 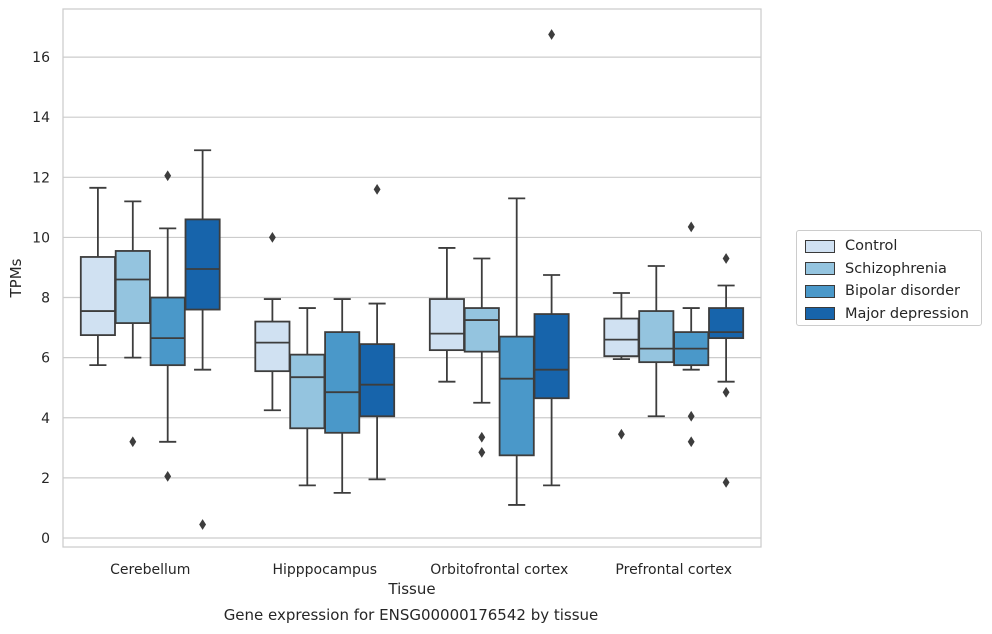 I want to click on x-axis-title: Tissue, so click(x=411, y=589).